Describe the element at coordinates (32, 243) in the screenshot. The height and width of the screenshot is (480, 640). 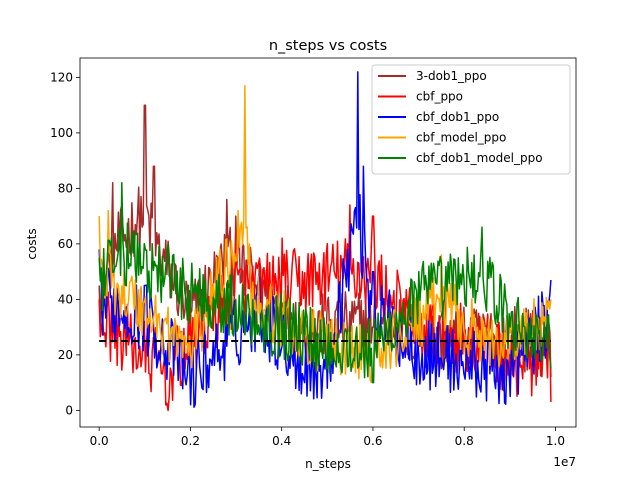
I see `y-axis-label: costs` at that location.